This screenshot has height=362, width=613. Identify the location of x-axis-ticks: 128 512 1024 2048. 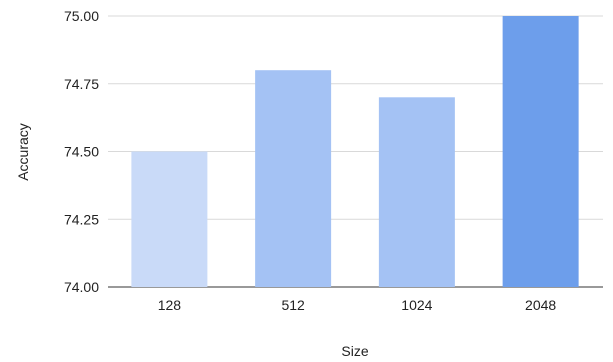
(357, 305).